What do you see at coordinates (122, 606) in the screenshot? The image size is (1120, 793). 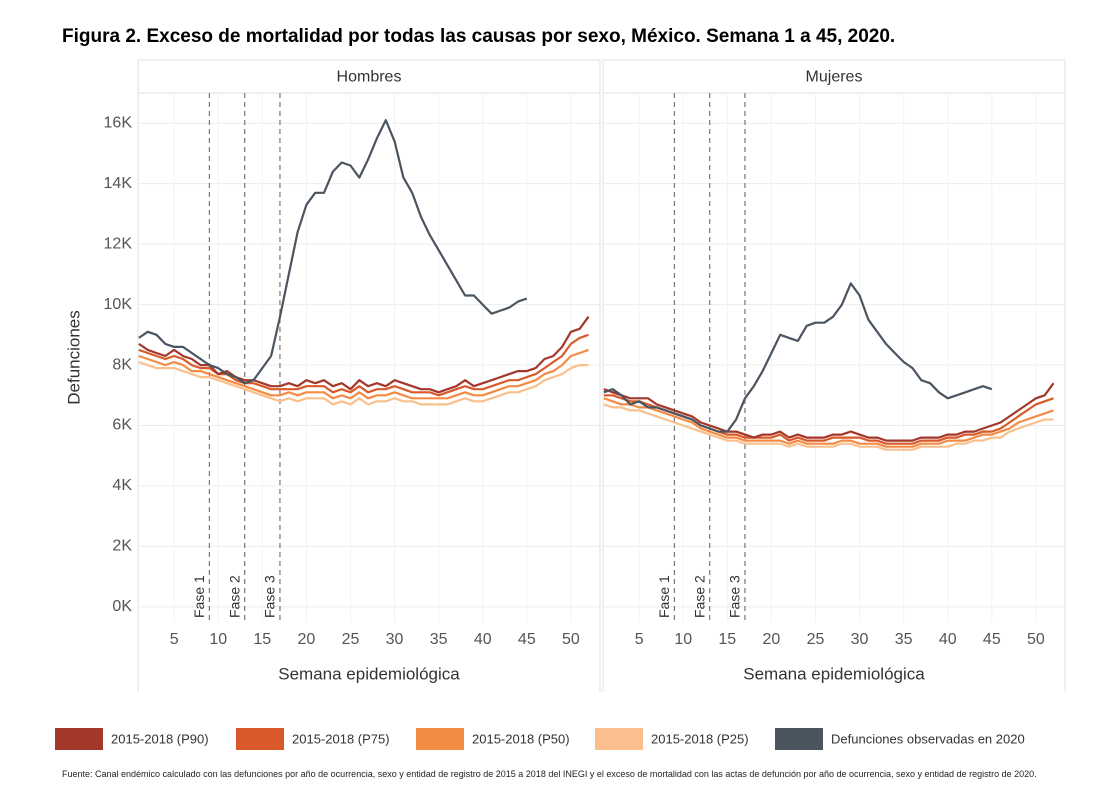 I see `y-tick-label: 0K` at bounding box center [122, 606].